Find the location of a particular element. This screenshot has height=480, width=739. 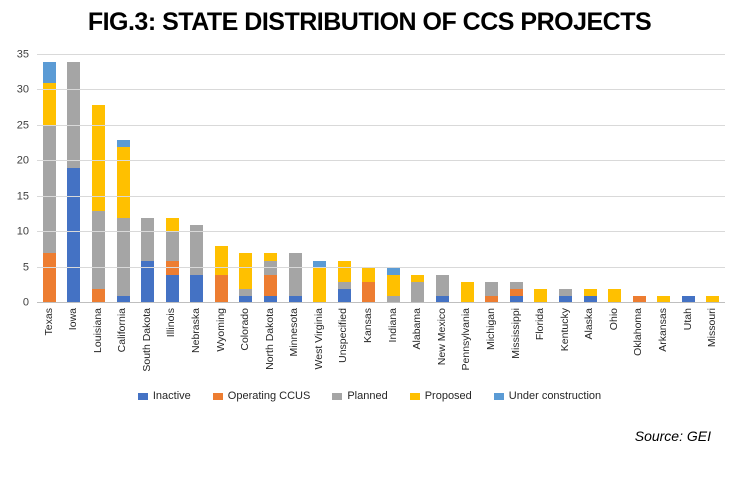

x-label-cell-kansas: Kansas is located at coordinates (369, 349).